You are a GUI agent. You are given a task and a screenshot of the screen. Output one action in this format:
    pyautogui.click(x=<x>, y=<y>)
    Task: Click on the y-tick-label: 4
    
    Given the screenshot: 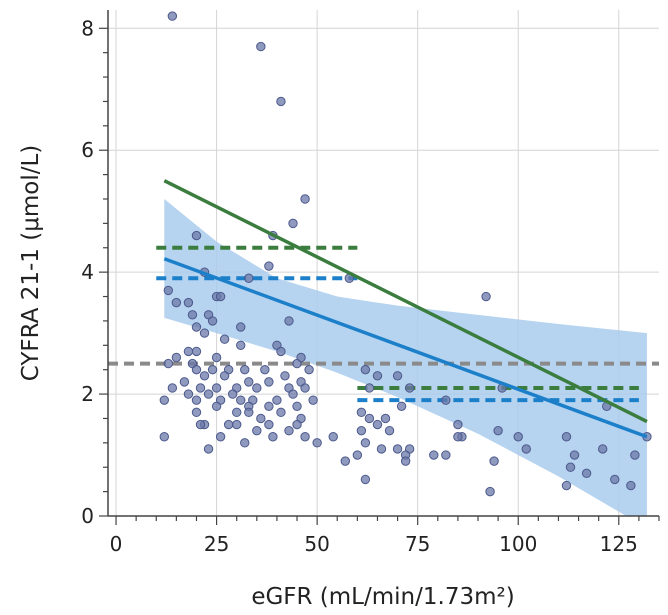 What is the action you would take?
    pyautogui.click(x=87, y=272)
    